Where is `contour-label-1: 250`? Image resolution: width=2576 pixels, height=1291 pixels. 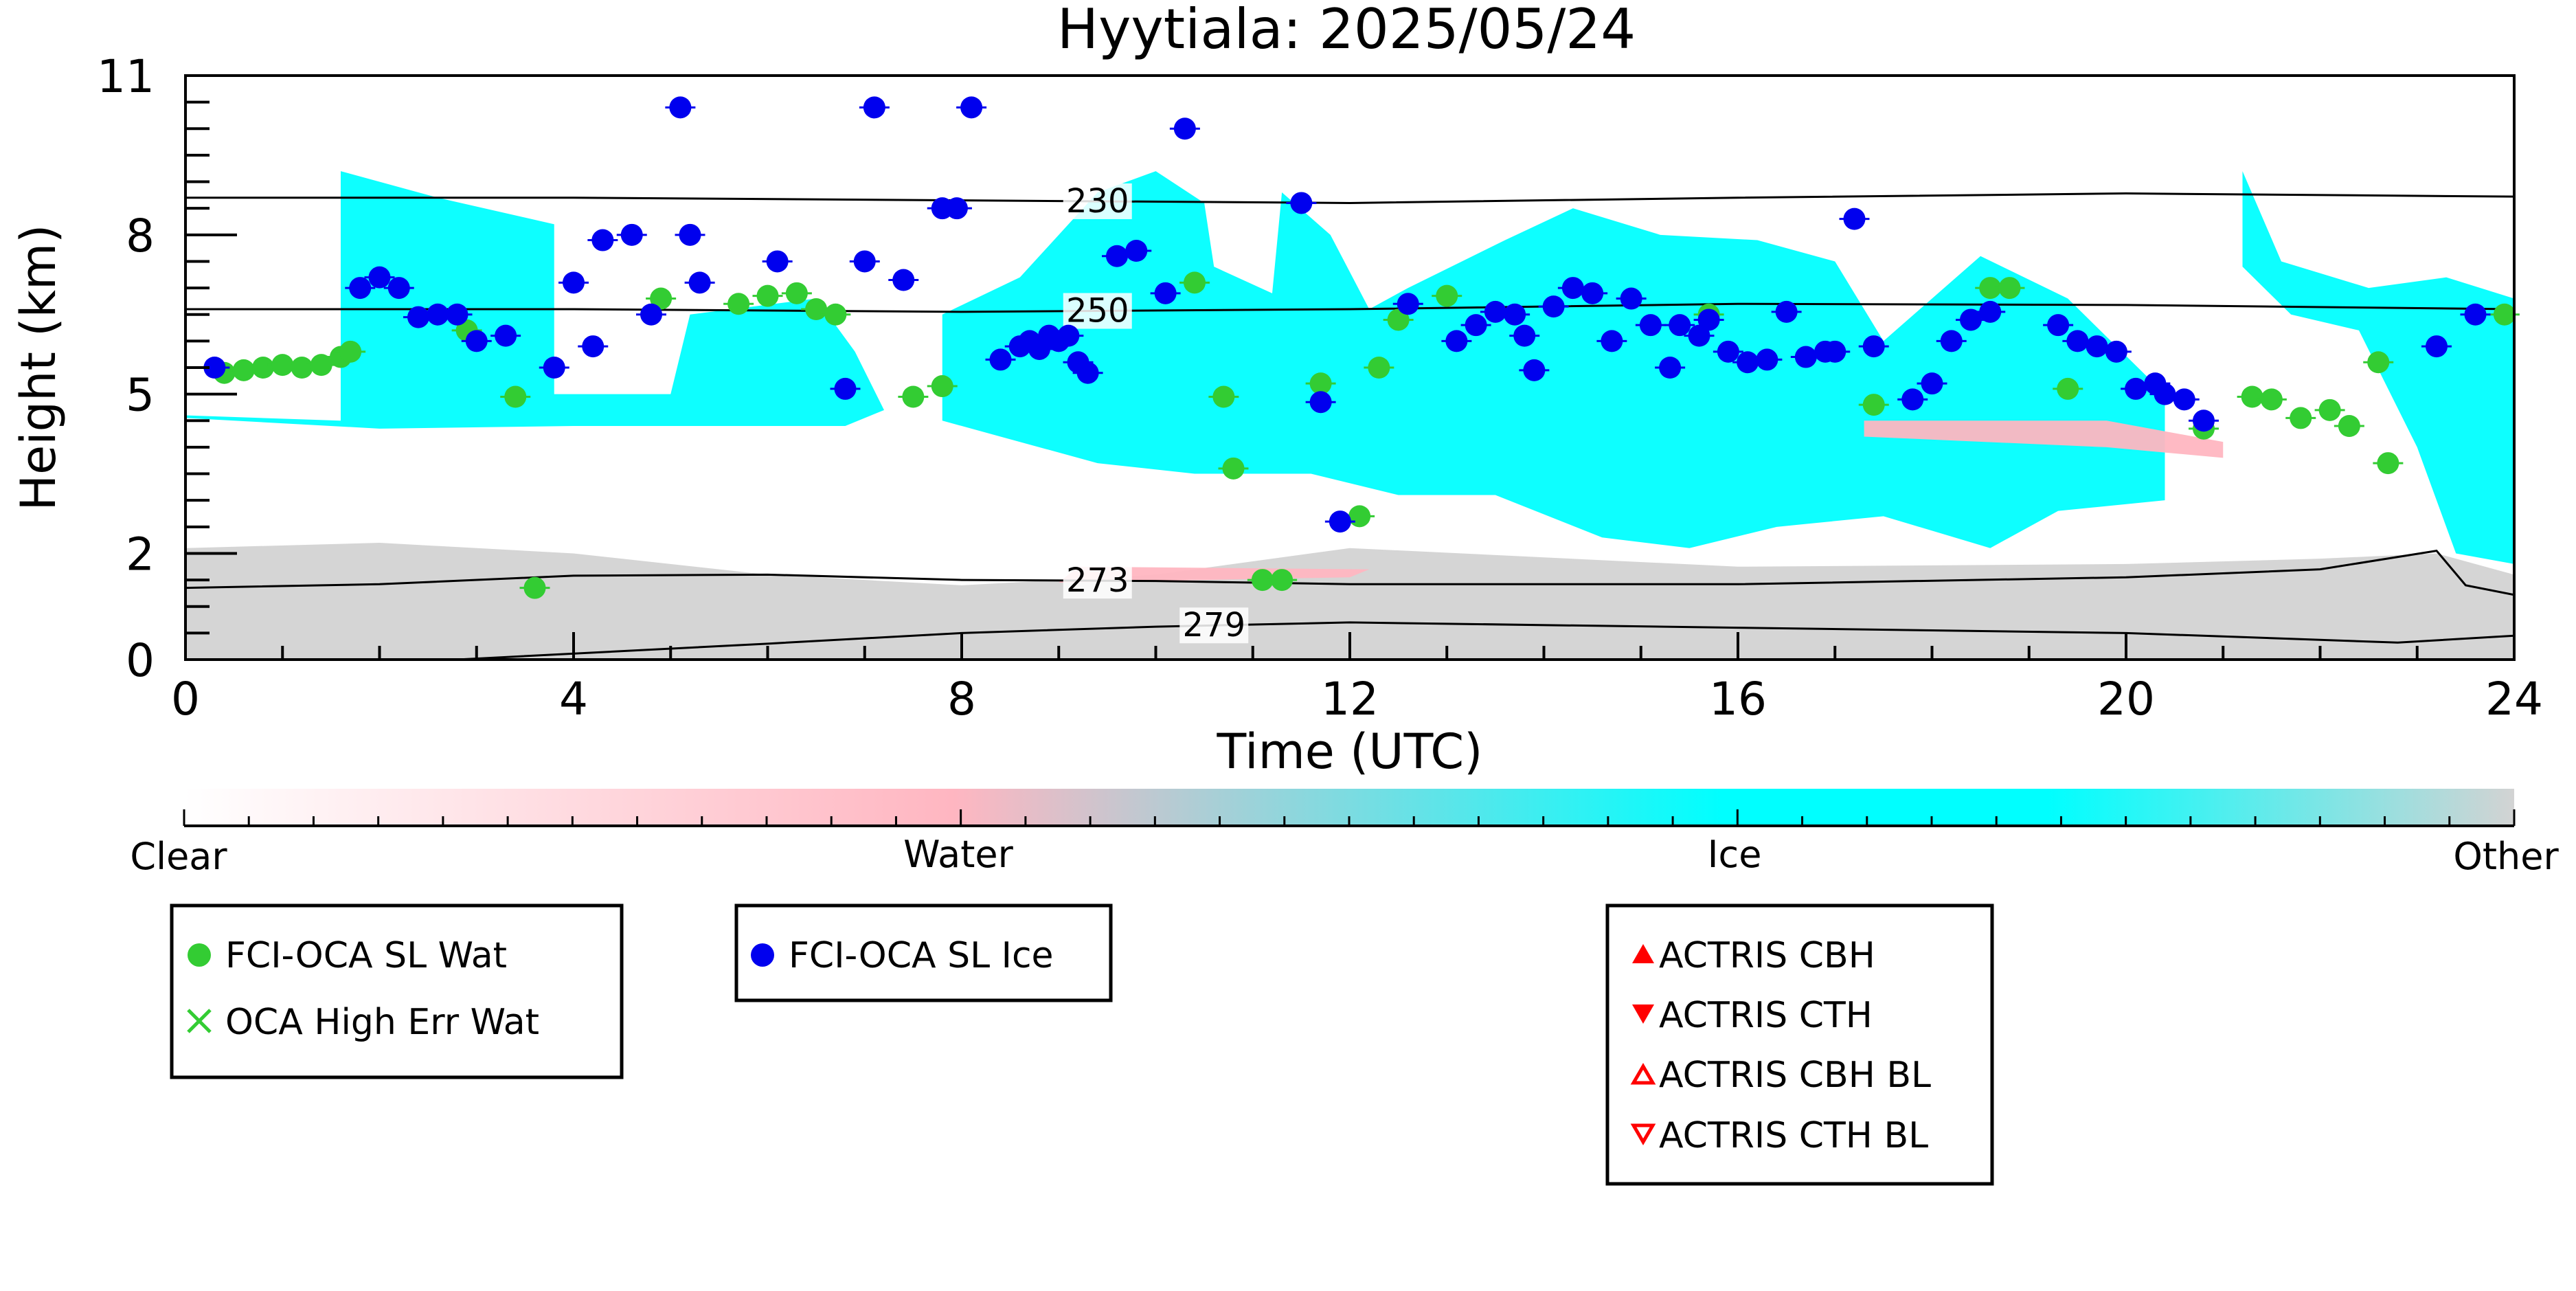
contour-label-1: 250 is located at coordinates (1097, 311).